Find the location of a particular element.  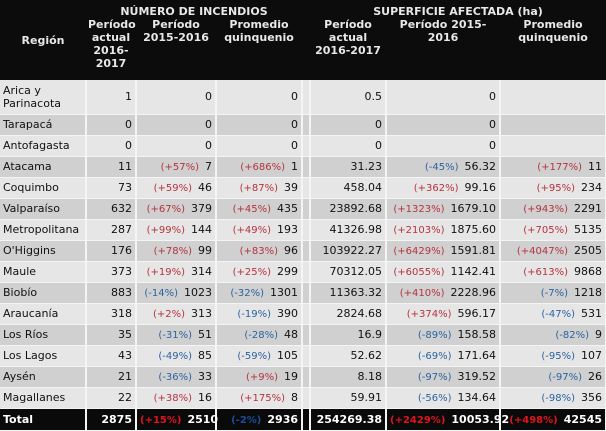

value: 2936 is located at coordinates (283, 419).